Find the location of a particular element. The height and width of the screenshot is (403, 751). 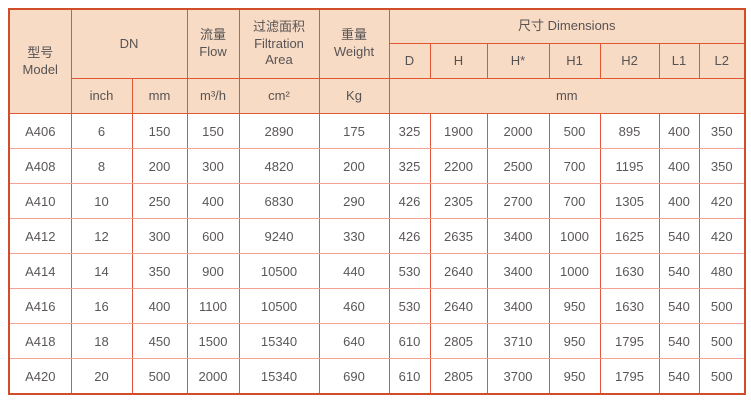

model-cell: A414 is located at coordinates (40, 271).